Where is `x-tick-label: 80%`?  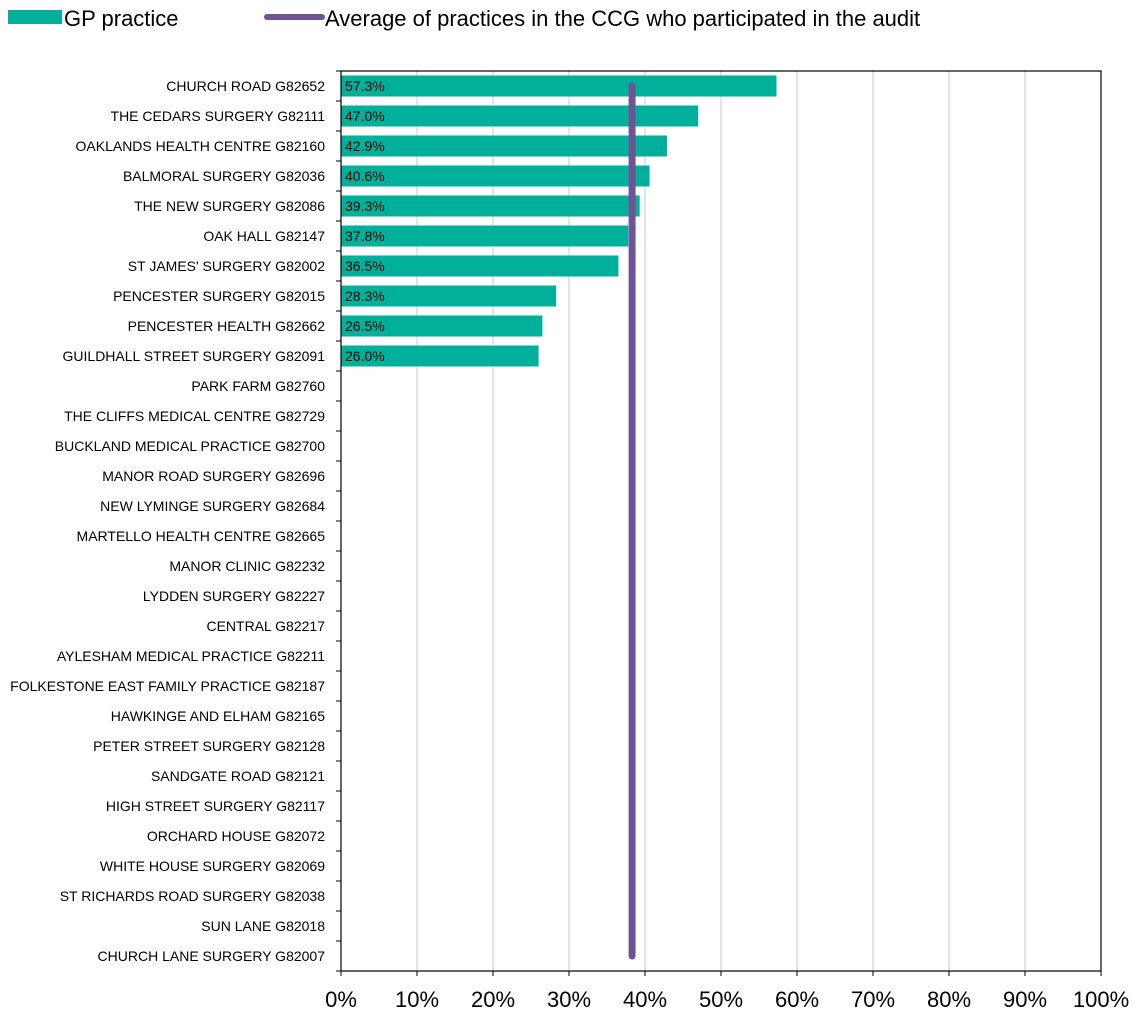 x-tick-label: 80% is located at coordinates (949, 999).